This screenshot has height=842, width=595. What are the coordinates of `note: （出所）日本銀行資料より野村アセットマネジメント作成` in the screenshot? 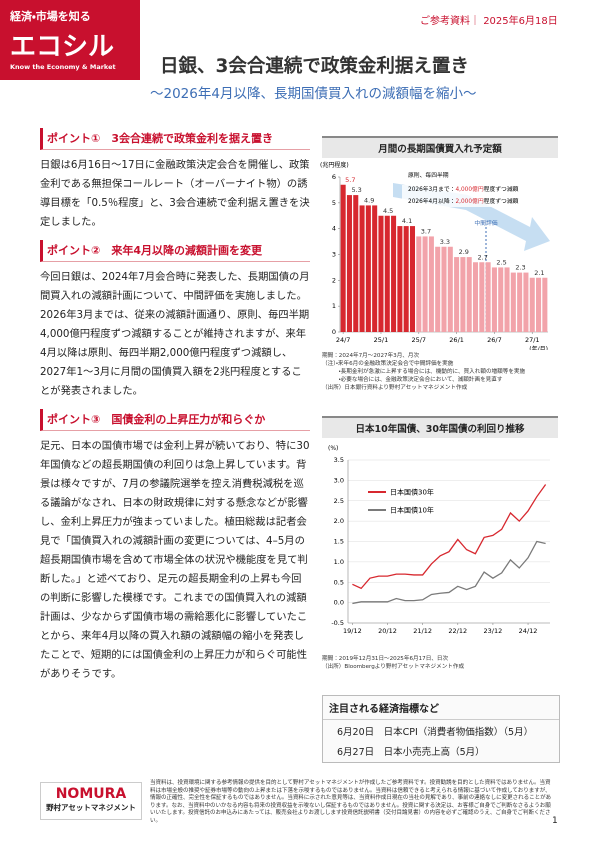 It's located at (395, 388).